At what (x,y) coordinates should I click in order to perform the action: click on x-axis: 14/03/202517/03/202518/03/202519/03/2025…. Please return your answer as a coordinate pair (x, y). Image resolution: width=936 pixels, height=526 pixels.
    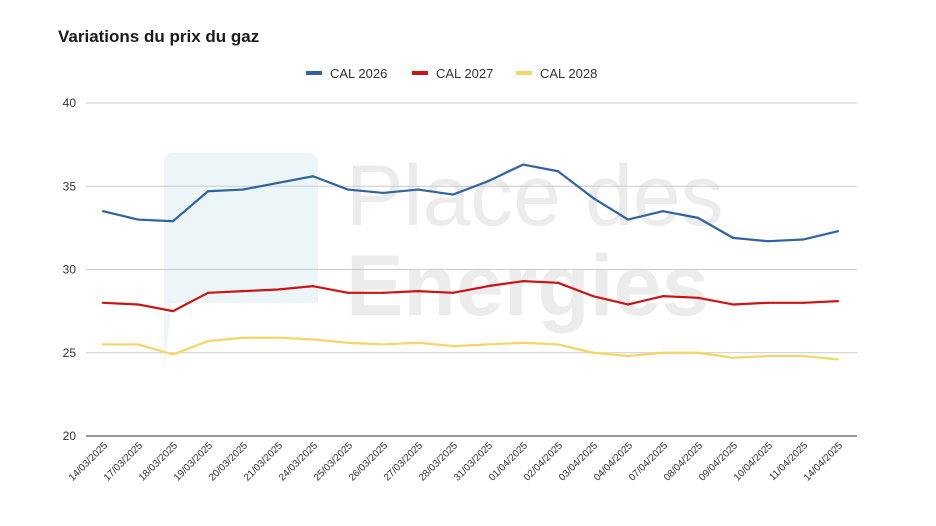
    Looking at the image, I should click on (456, 461).